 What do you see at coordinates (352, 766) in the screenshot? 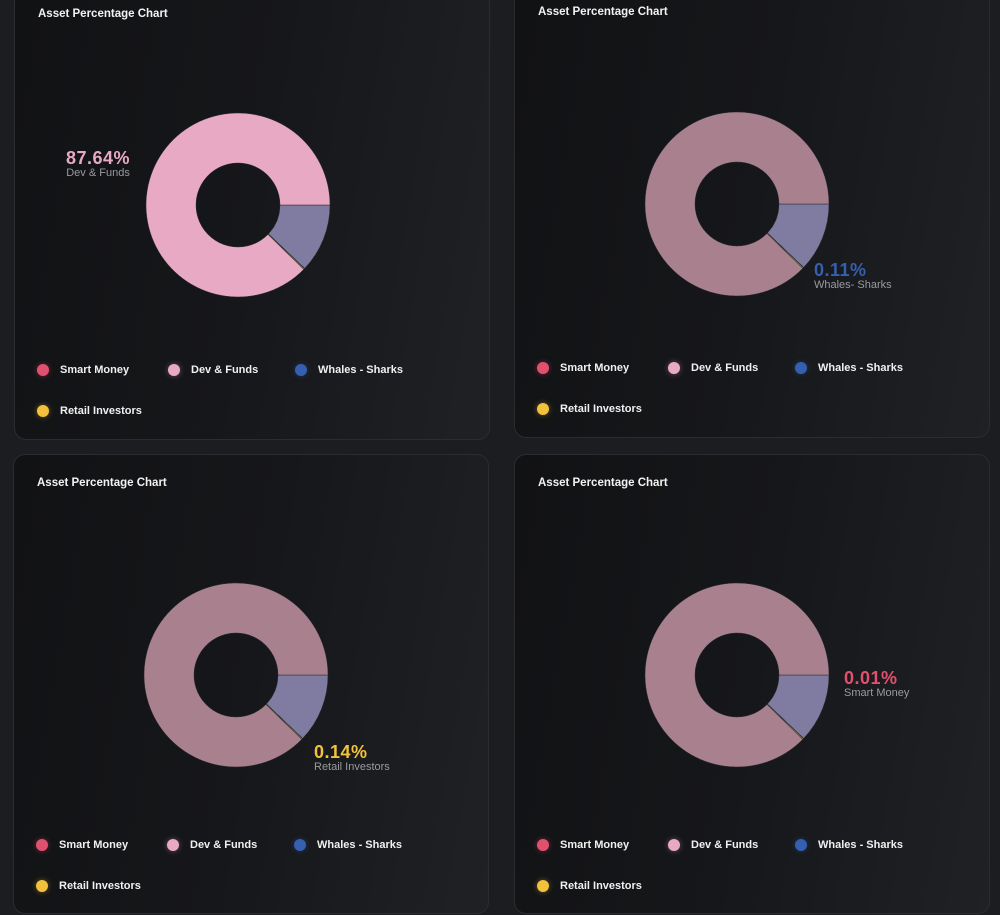
I see `highlight-category: Retail Investors` at bounding box center [352, 766].